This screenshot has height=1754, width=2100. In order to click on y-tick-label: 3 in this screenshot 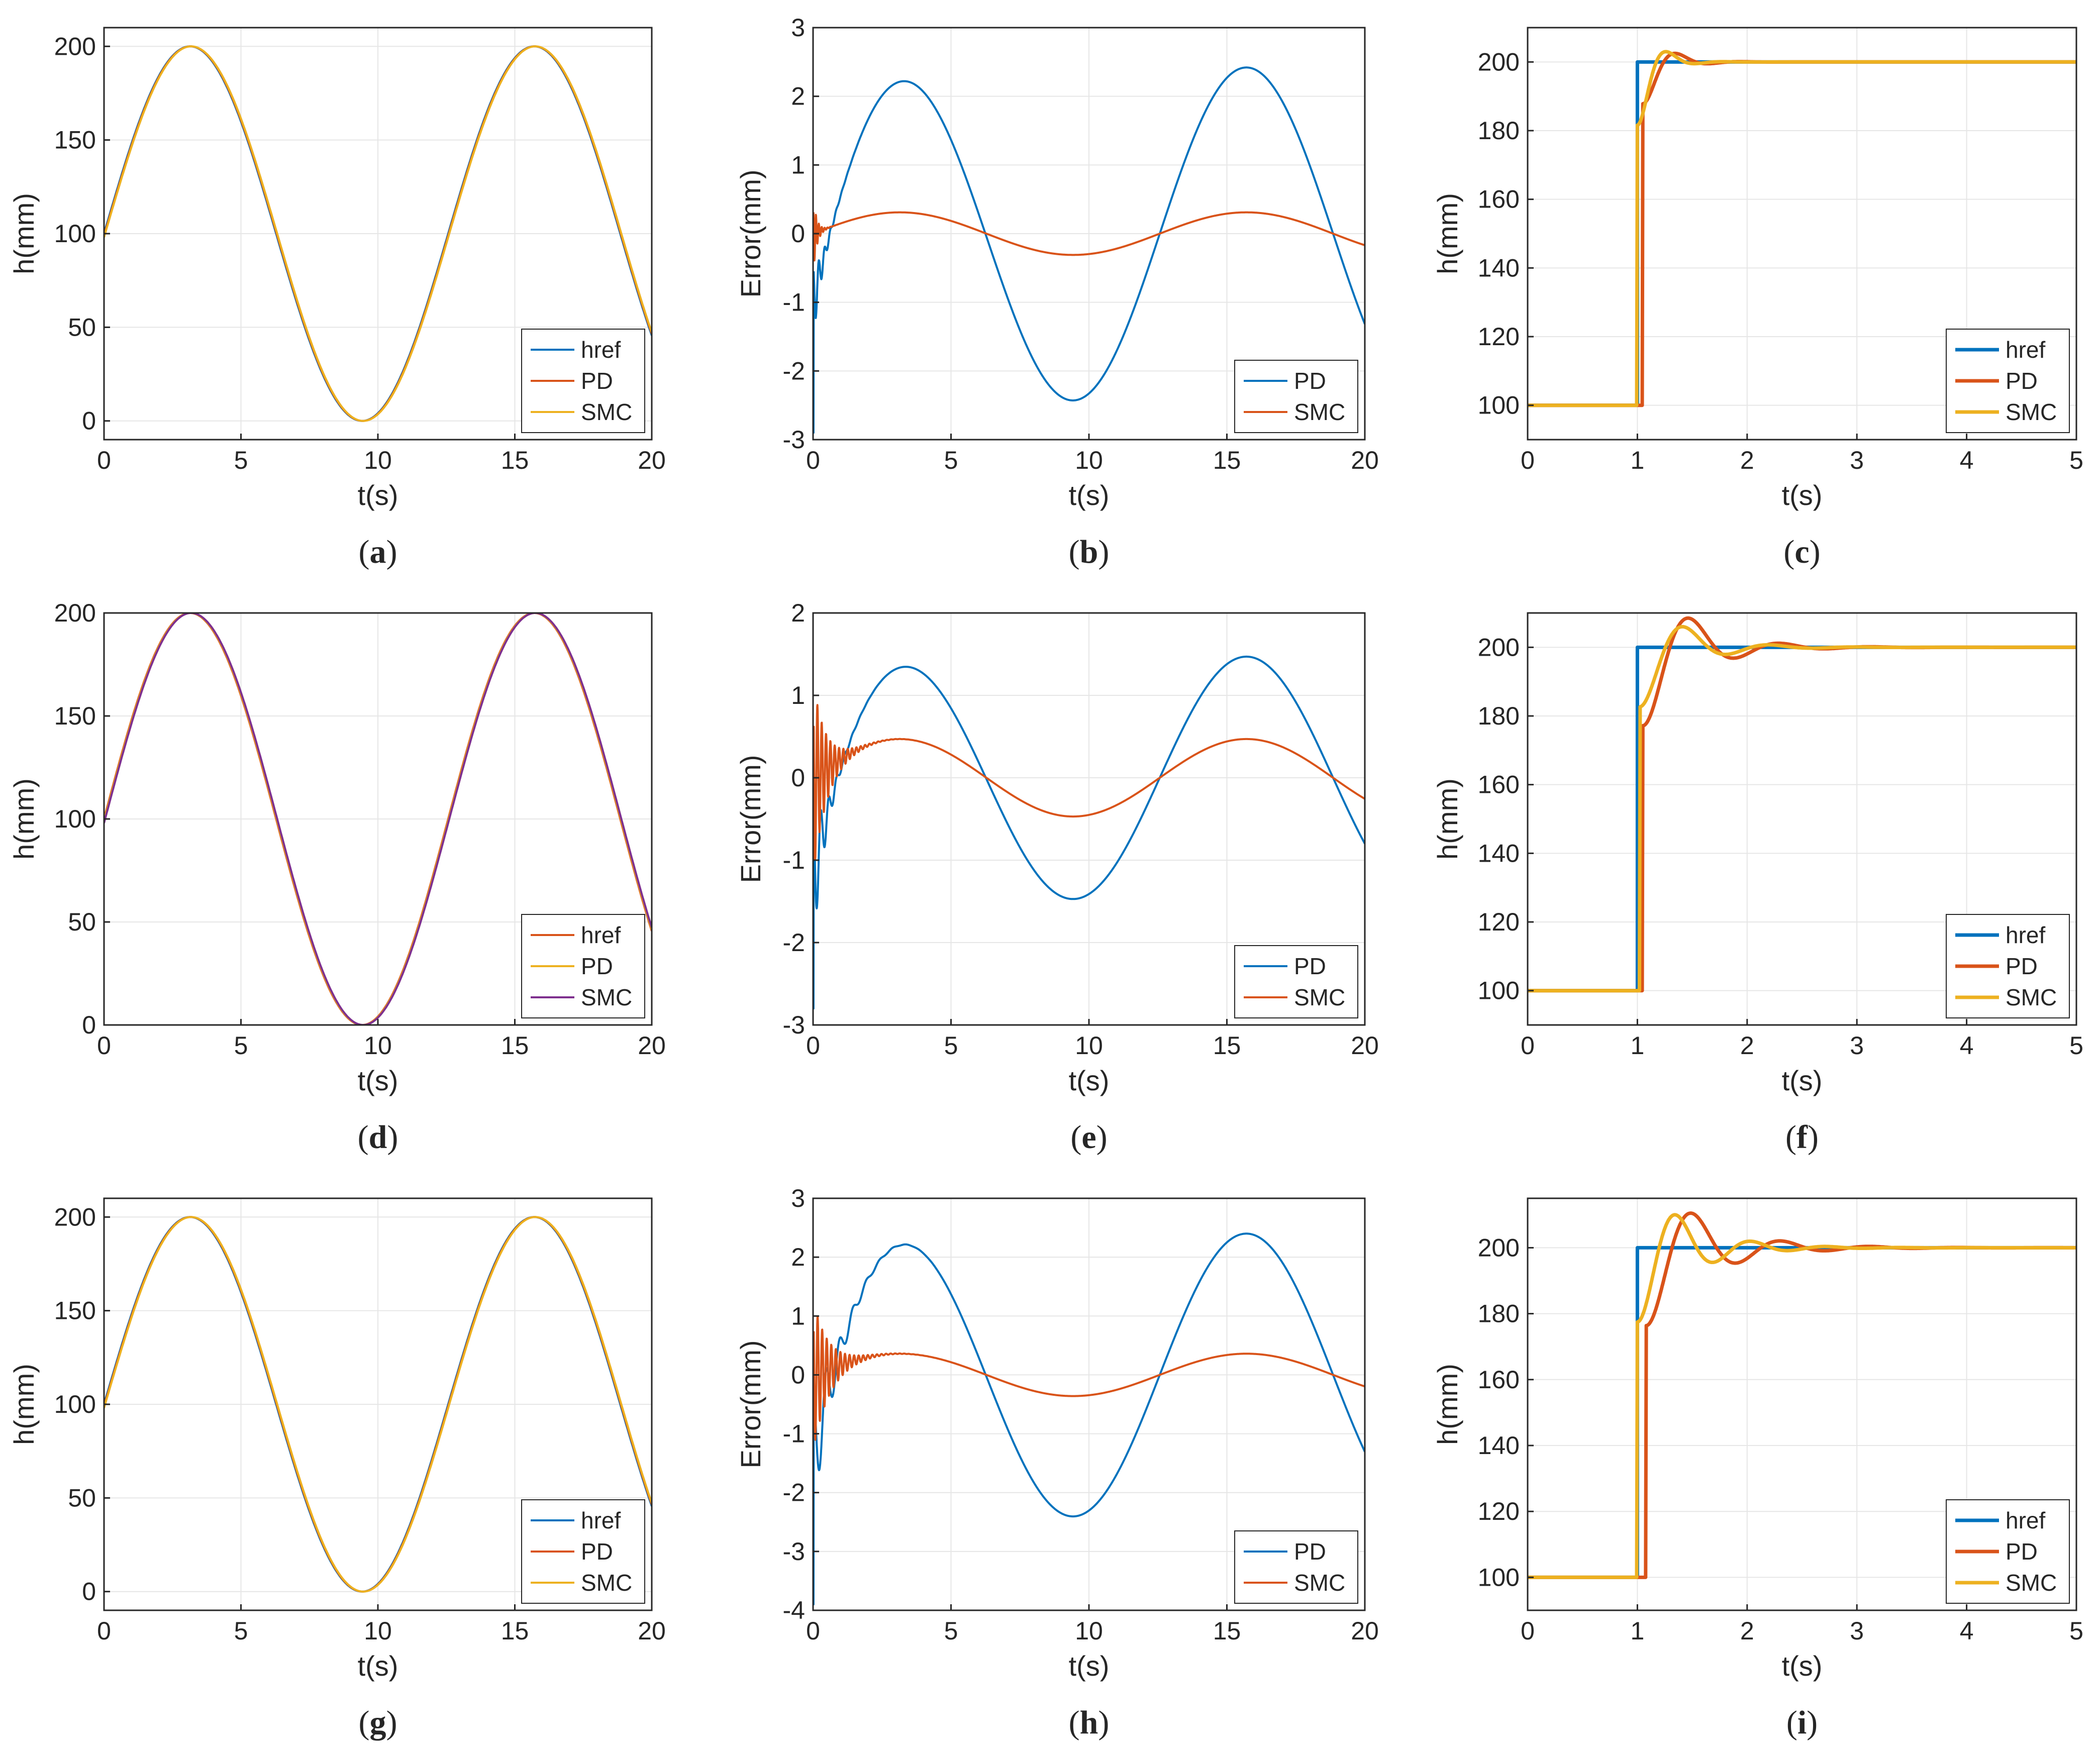, I will do `click(798, 1198)`.